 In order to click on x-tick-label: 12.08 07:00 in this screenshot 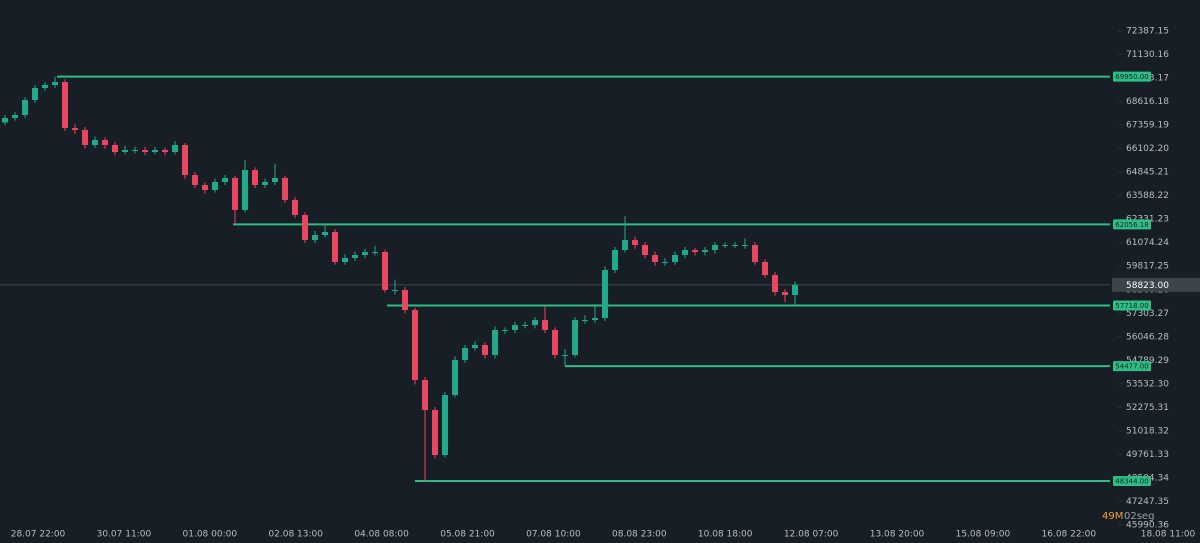, I will do `click(811, 535)`.